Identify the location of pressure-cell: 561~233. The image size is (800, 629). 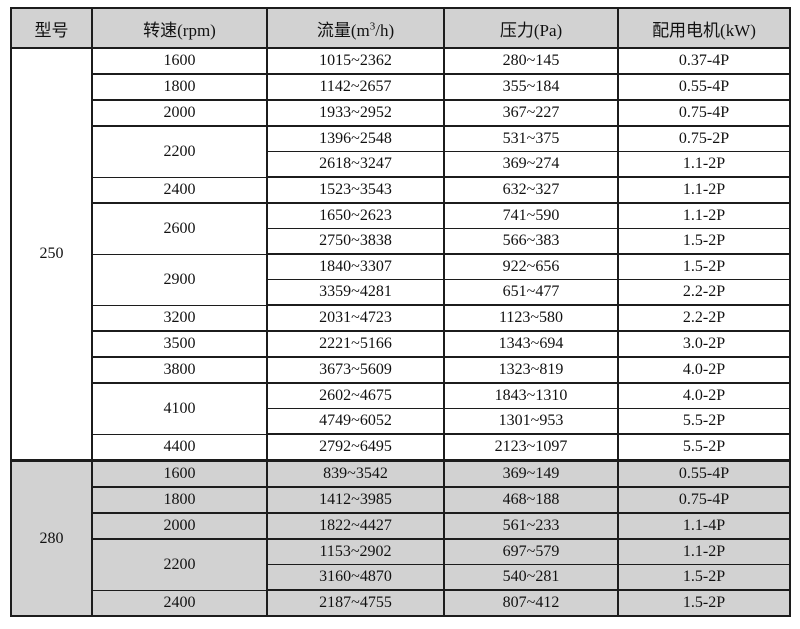
(531, 526).